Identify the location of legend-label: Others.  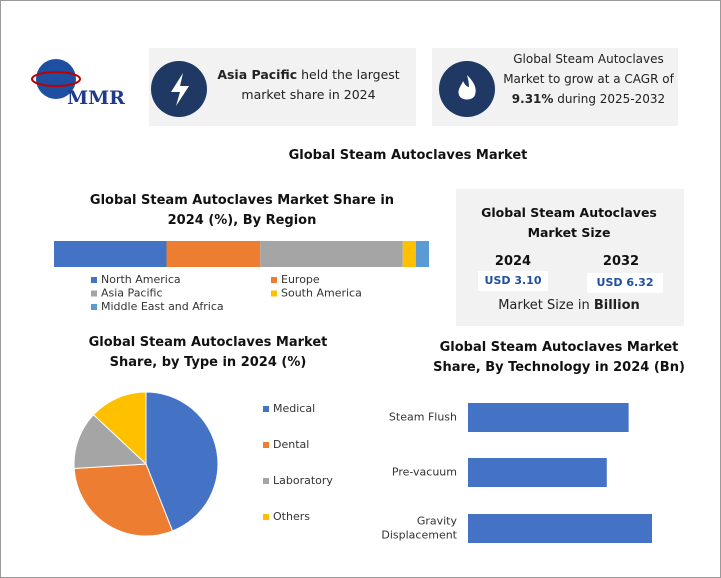
(291, 516).